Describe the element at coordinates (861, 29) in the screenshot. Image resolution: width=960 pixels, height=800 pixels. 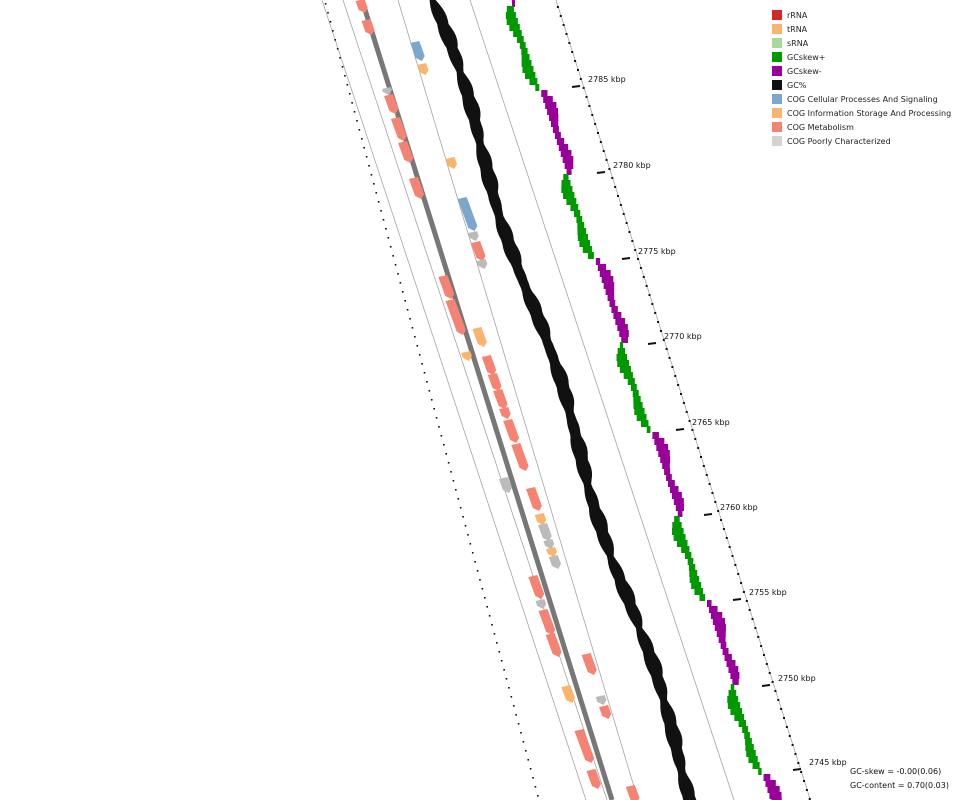
I see `legend-item-trna: tRNA` at that location.